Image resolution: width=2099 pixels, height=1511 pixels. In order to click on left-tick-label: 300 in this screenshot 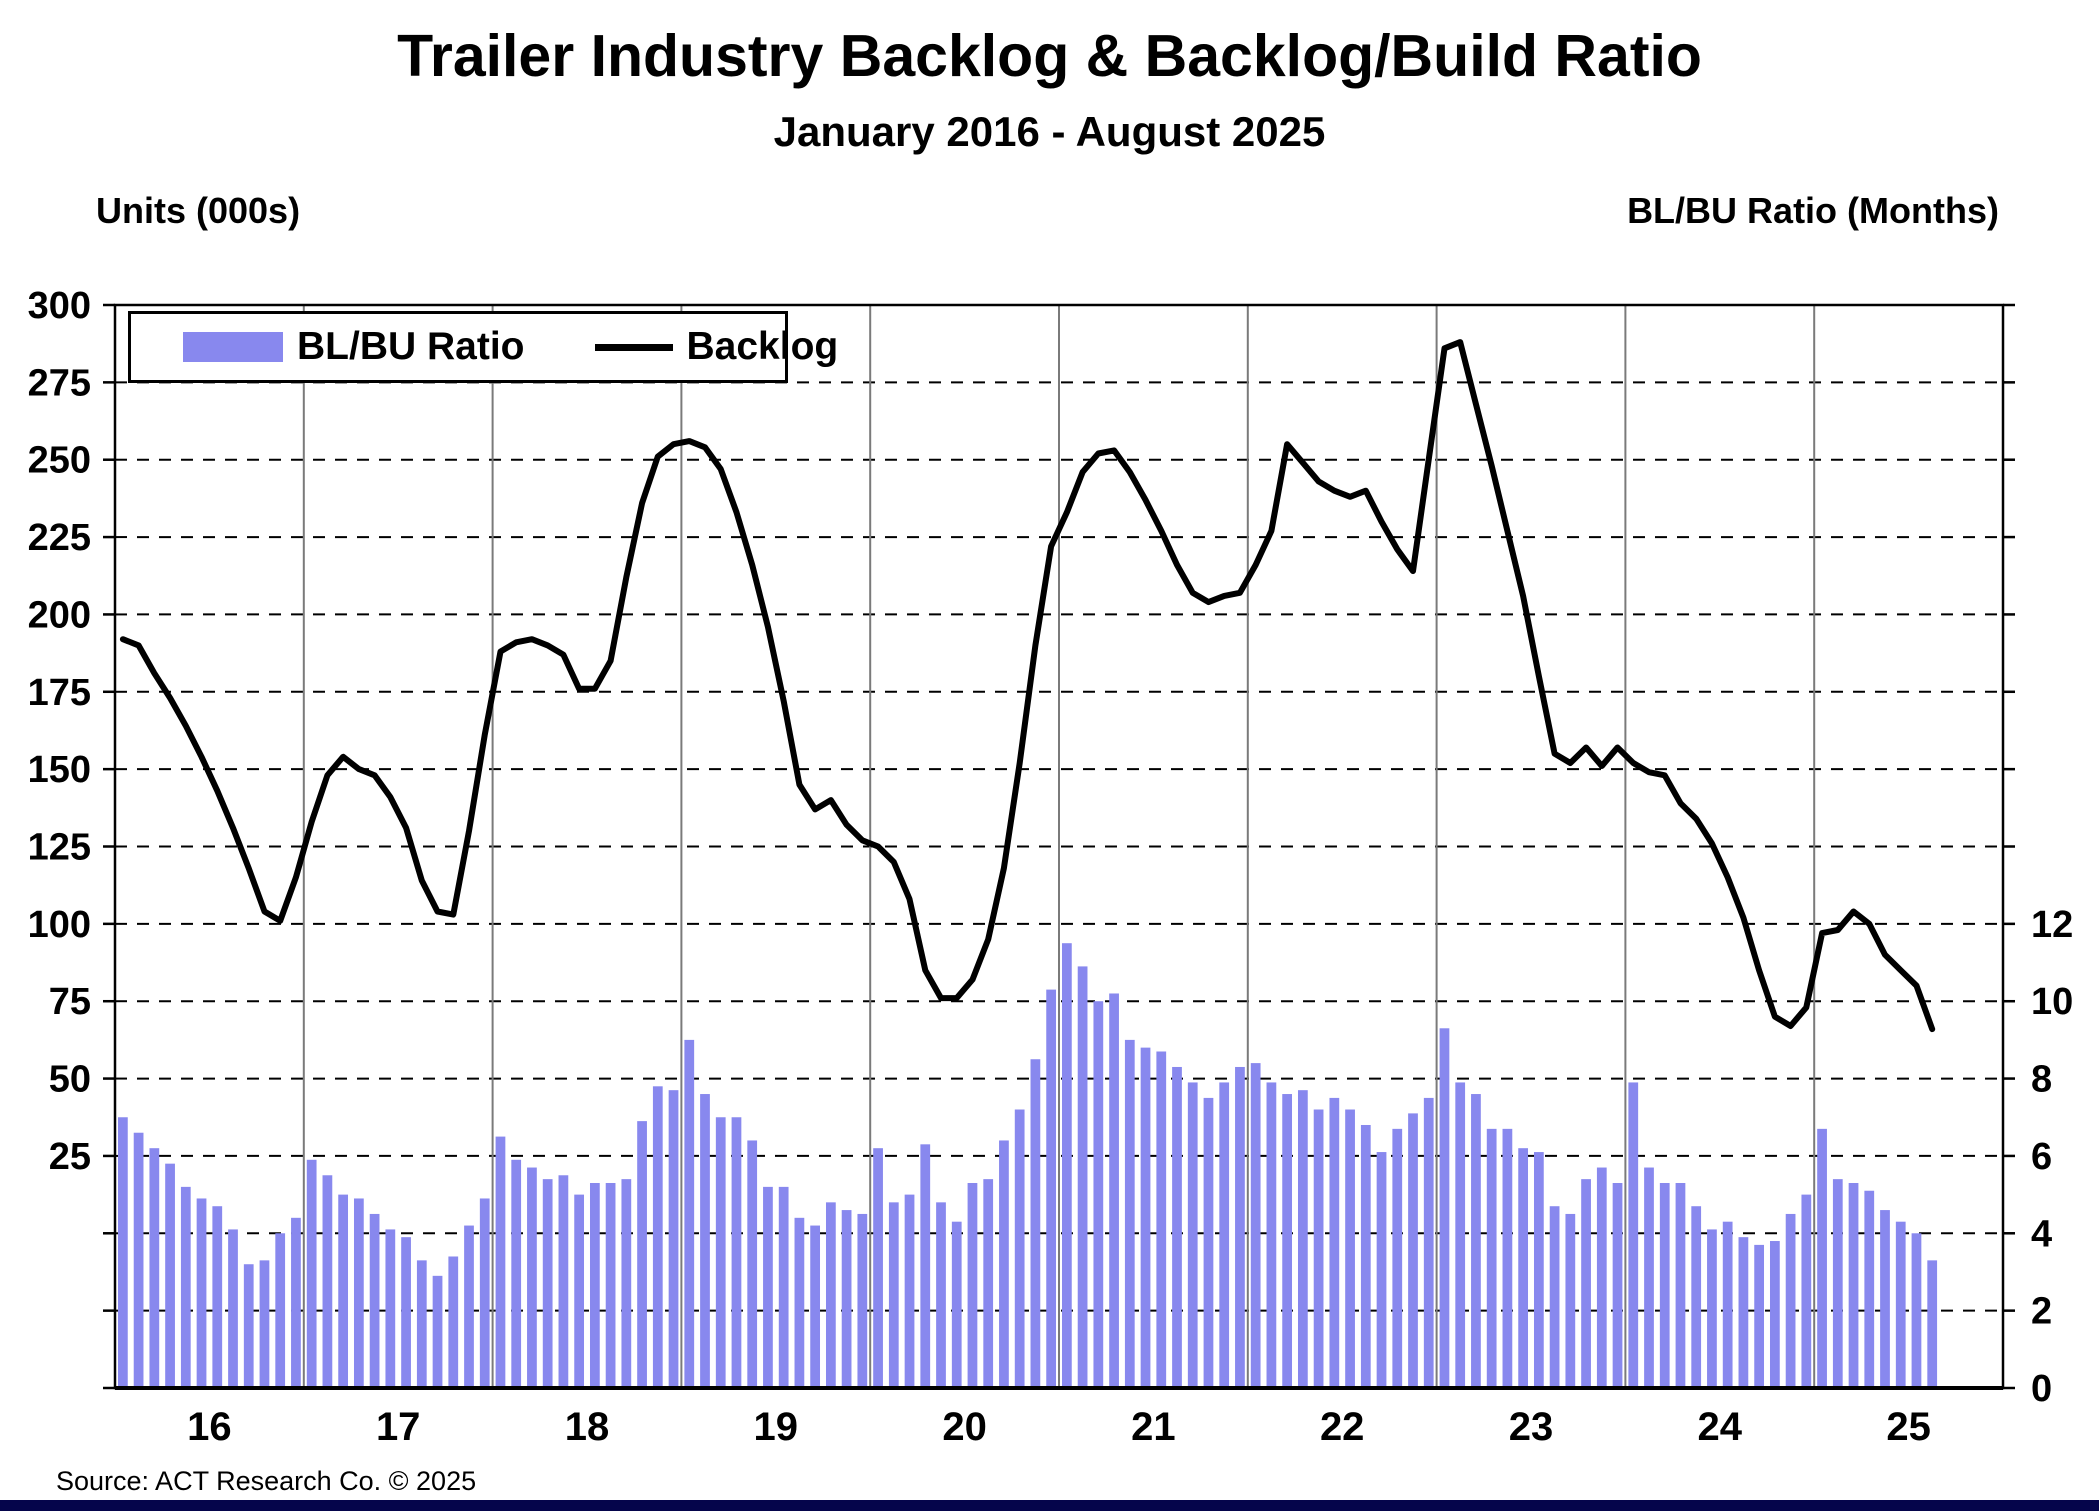, I will do `click(59, 306)`.